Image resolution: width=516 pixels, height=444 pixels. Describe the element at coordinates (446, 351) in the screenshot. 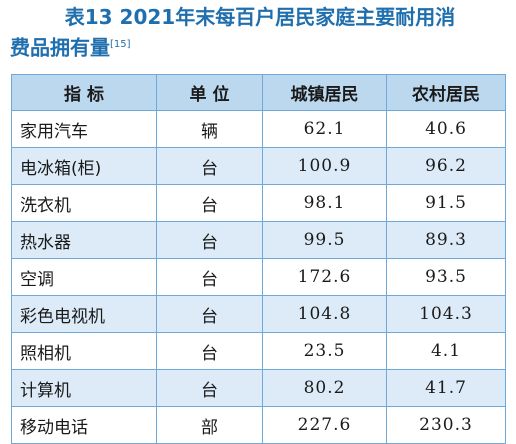

I see `rural-value-cell: 4.1` at that location.